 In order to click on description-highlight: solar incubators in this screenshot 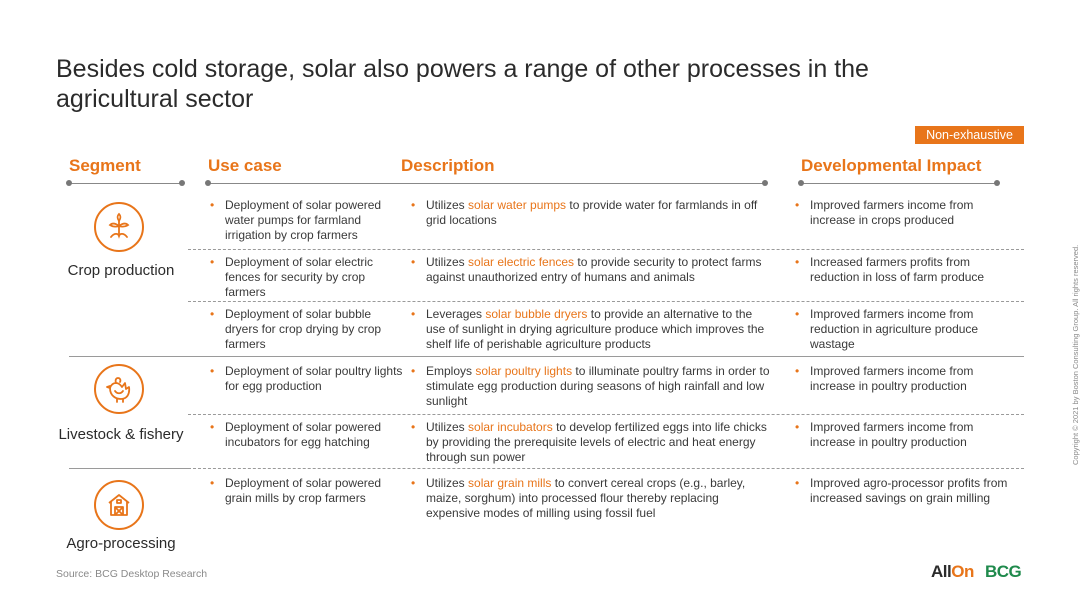, I will do `click(510, 427)`.